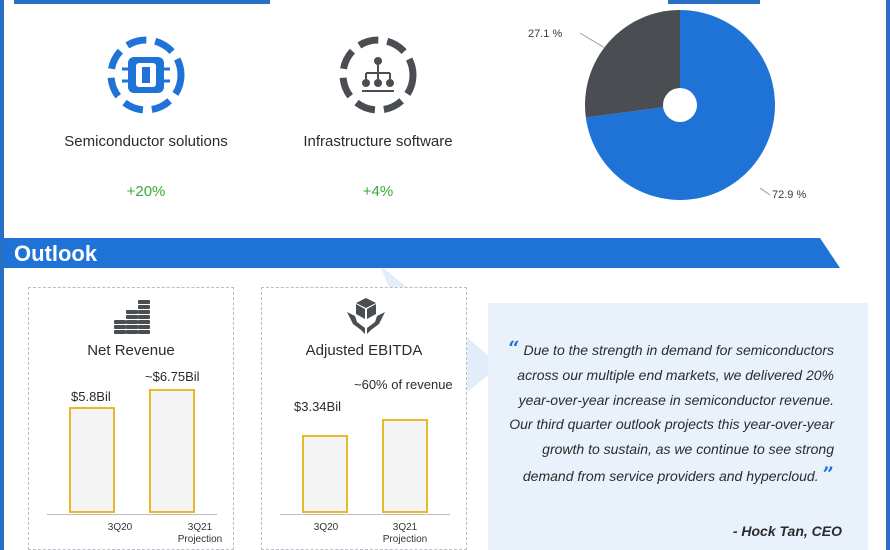  What do you see at coordinates (146, 75) in the screenshot?
I see `chip-icon` at bounding box center [146, 75].